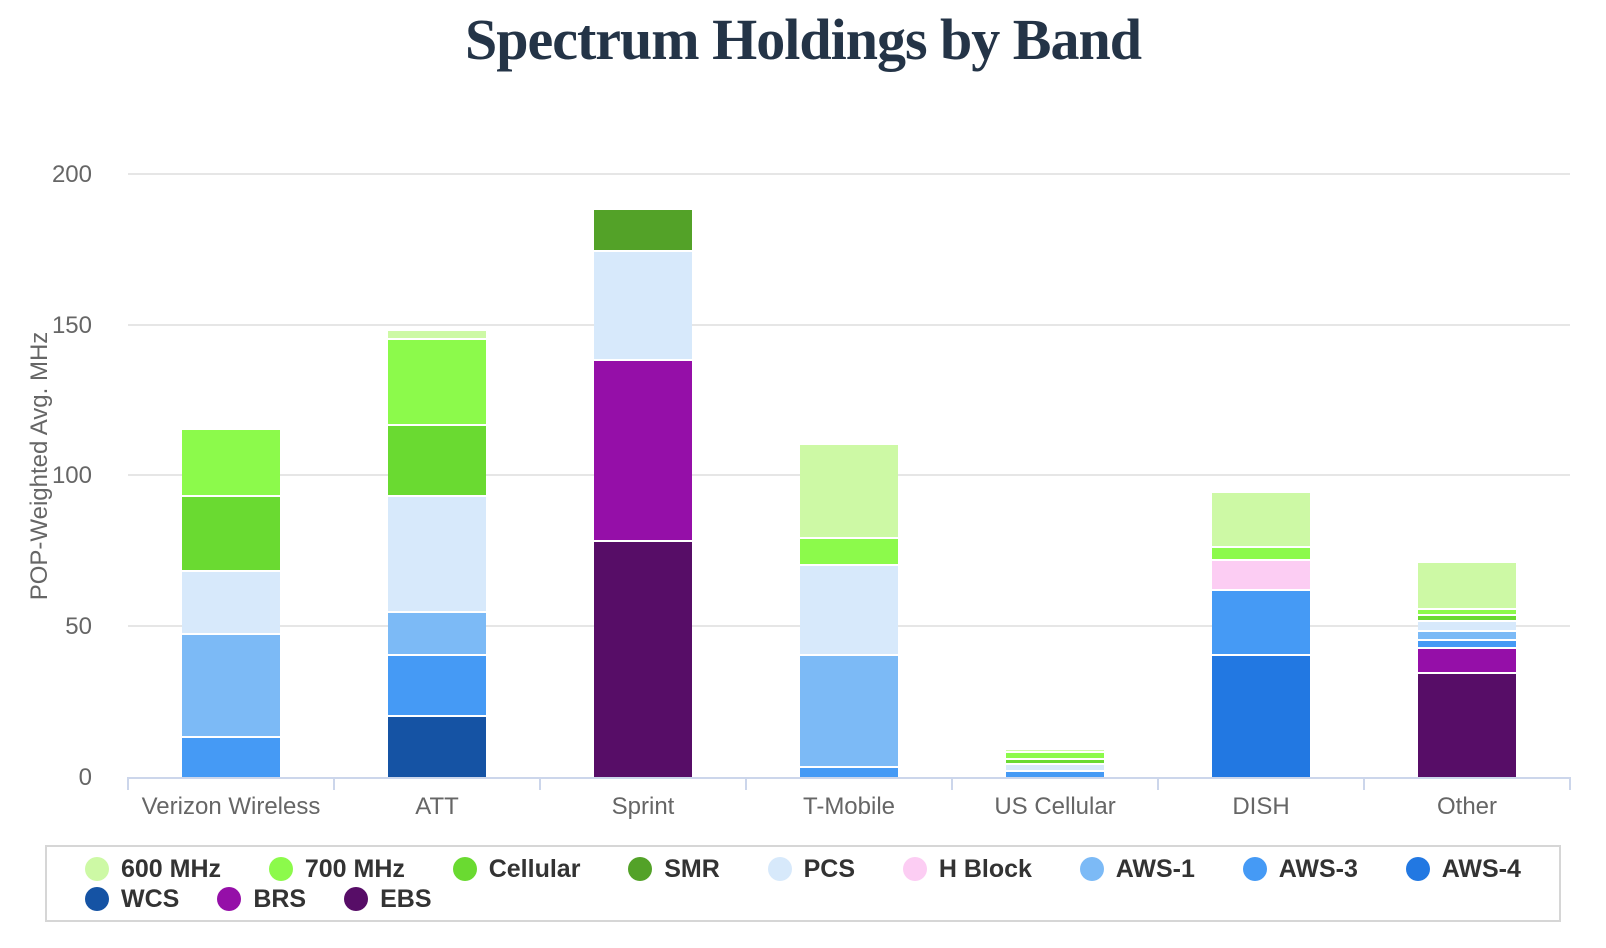  I want to click on legend-item-label: AWS-4, so click(1481, 868).